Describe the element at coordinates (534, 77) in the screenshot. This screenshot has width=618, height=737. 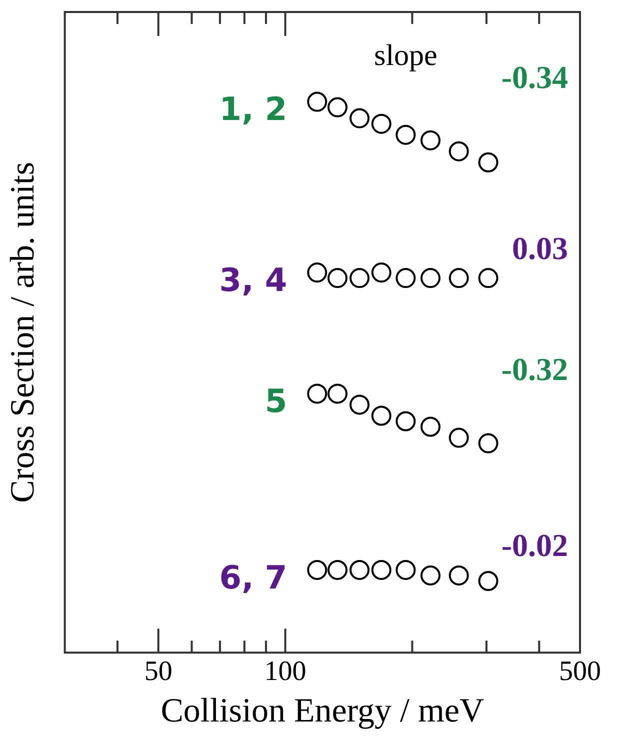
I see `text: -0.34` at that location.